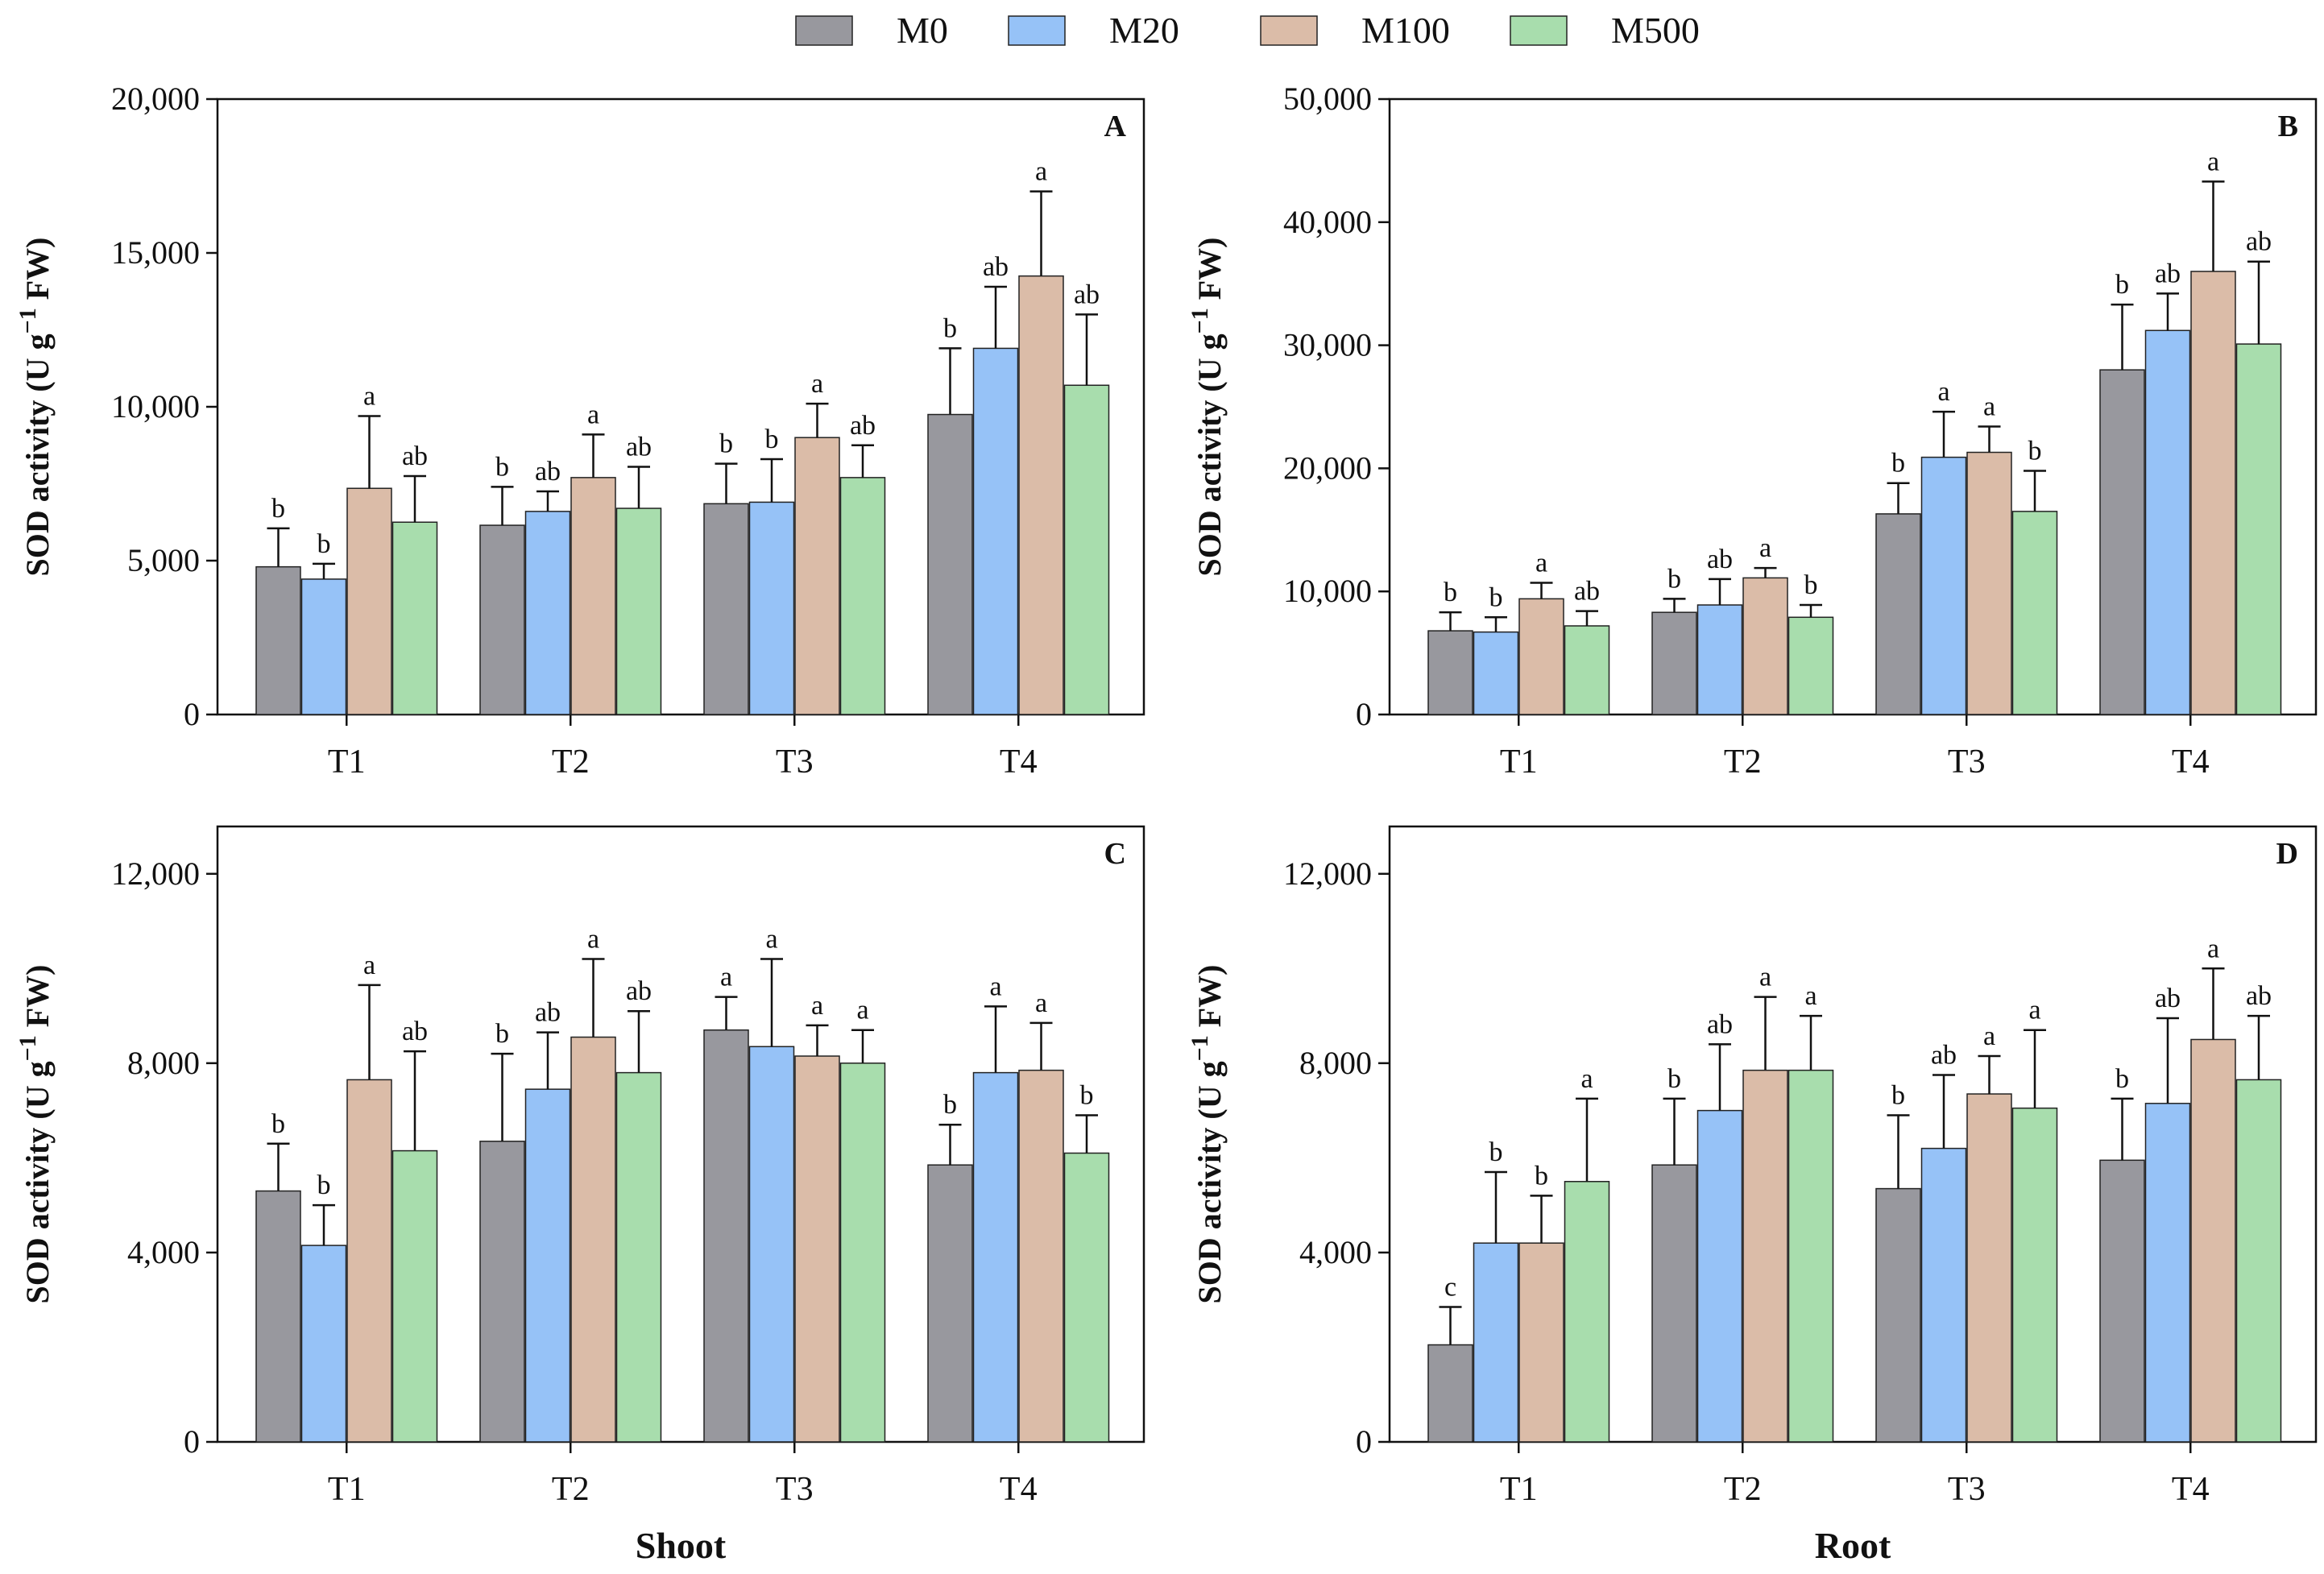 The image size is (2324, 1574). I want to click on y-tick-label: 15,000, so click(155, 253).